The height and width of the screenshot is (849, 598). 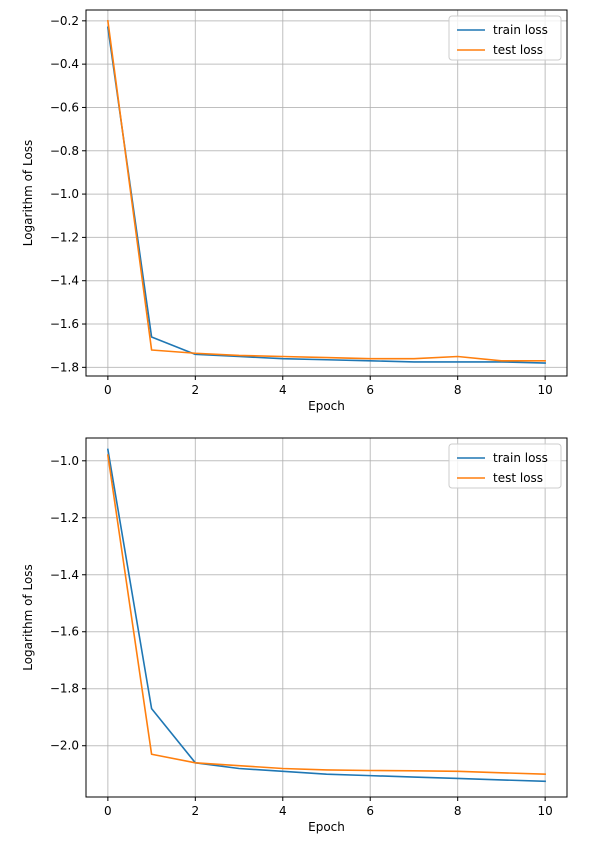 What do you see at coordinates (64, 21) in the screenshot?
I see `y-tick-label: −0.2` at bounding box center [64, 21].